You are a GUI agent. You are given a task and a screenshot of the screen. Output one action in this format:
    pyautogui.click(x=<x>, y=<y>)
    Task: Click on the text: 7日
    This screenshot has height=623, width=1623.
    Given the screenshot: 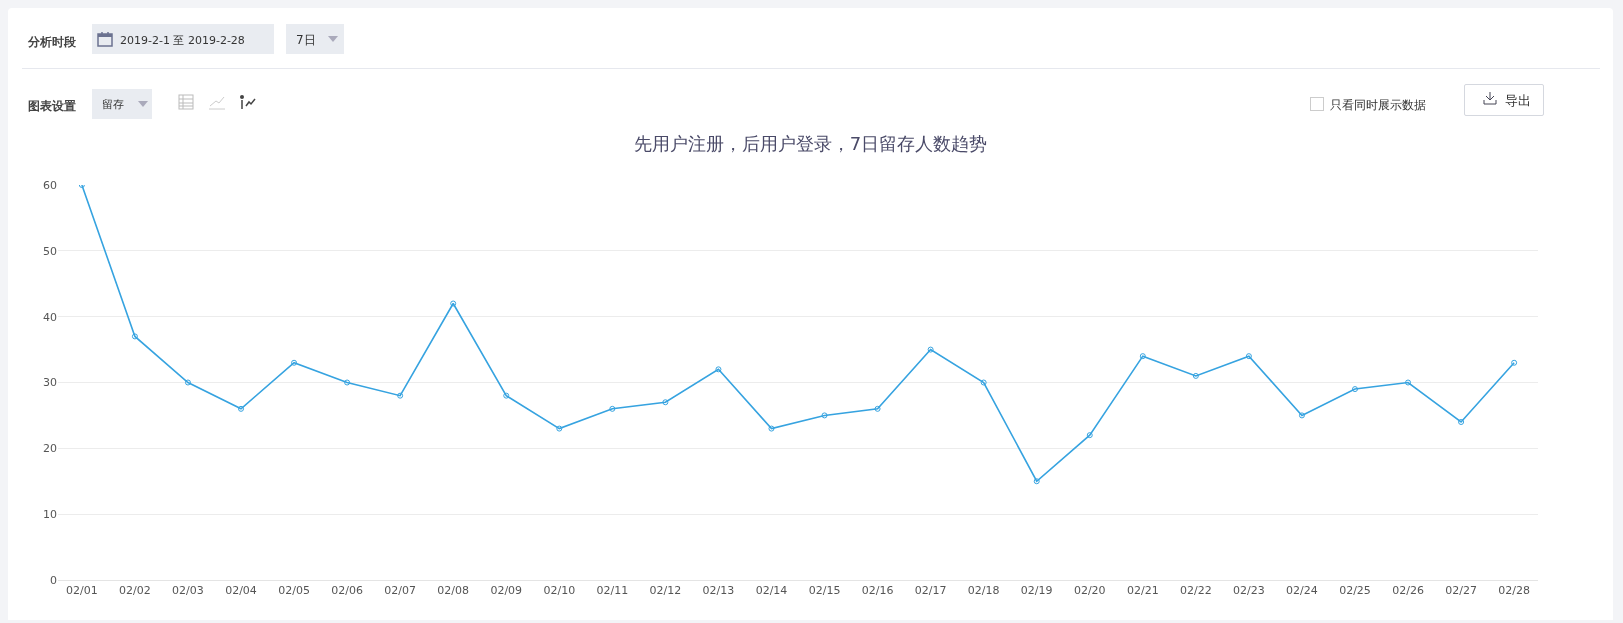 What is the action you would take?
    pyautogui.click(x=306, y=40)
    